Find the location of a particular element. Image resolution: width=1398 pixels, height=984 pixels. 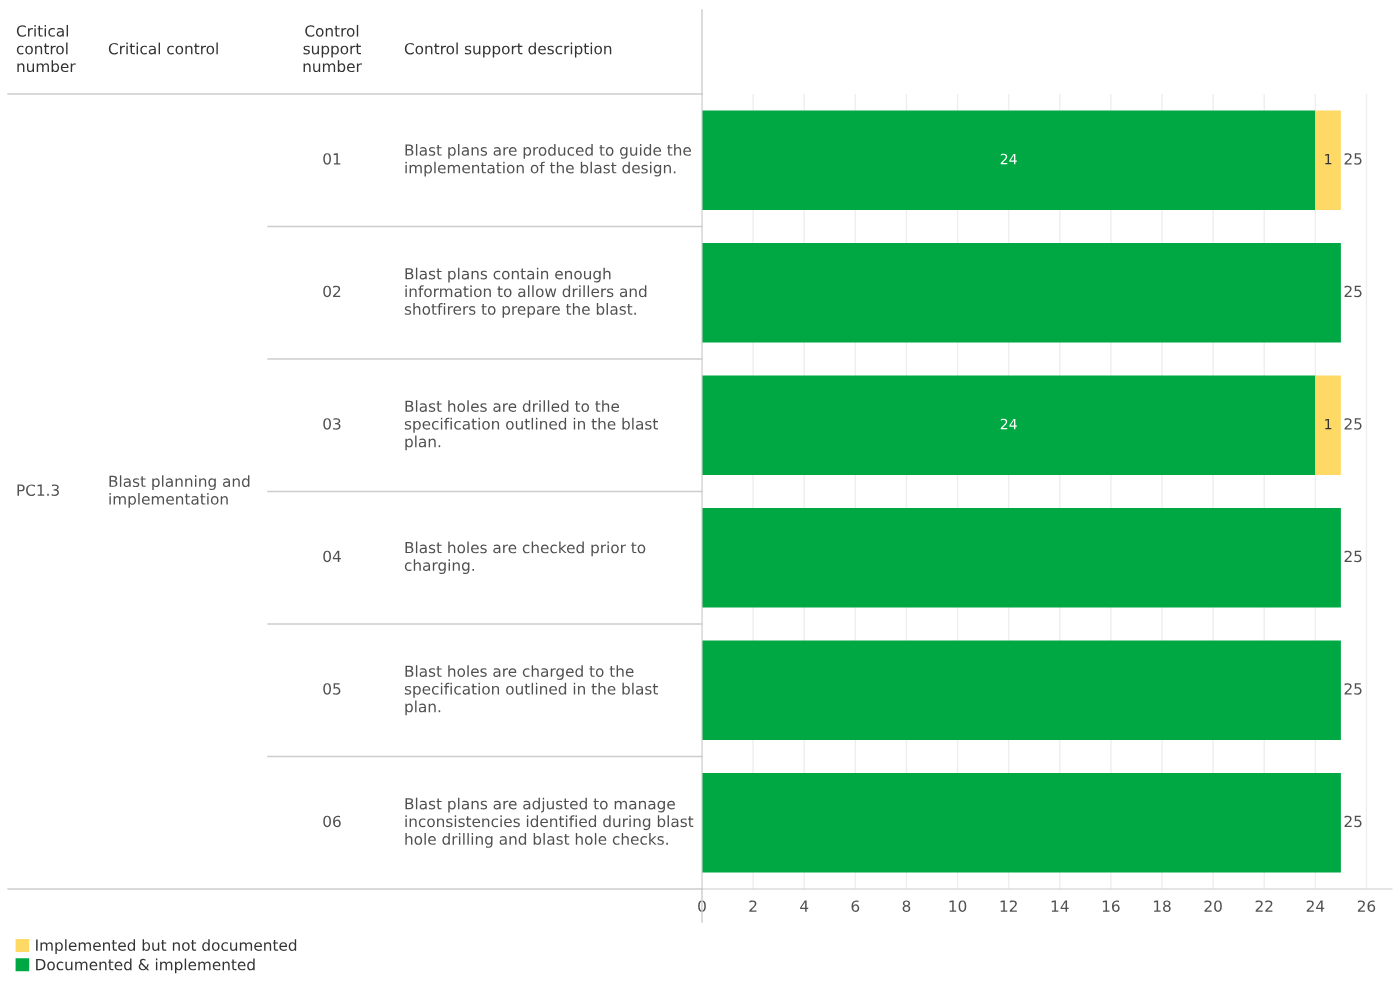

text: Blast planning and implementation is located at coordinates (179, 491).